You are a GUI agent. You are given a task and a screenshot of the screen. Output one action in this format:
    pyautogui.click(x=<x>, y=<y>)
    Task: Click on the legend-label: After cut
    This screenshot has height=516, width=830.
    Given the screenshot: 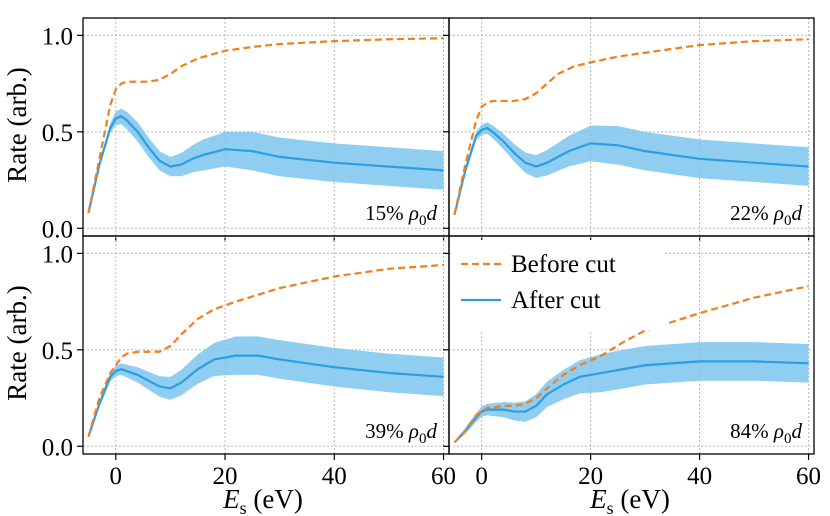 What is the action you would take?
    pyautogui.click(x=556, y=300)
    